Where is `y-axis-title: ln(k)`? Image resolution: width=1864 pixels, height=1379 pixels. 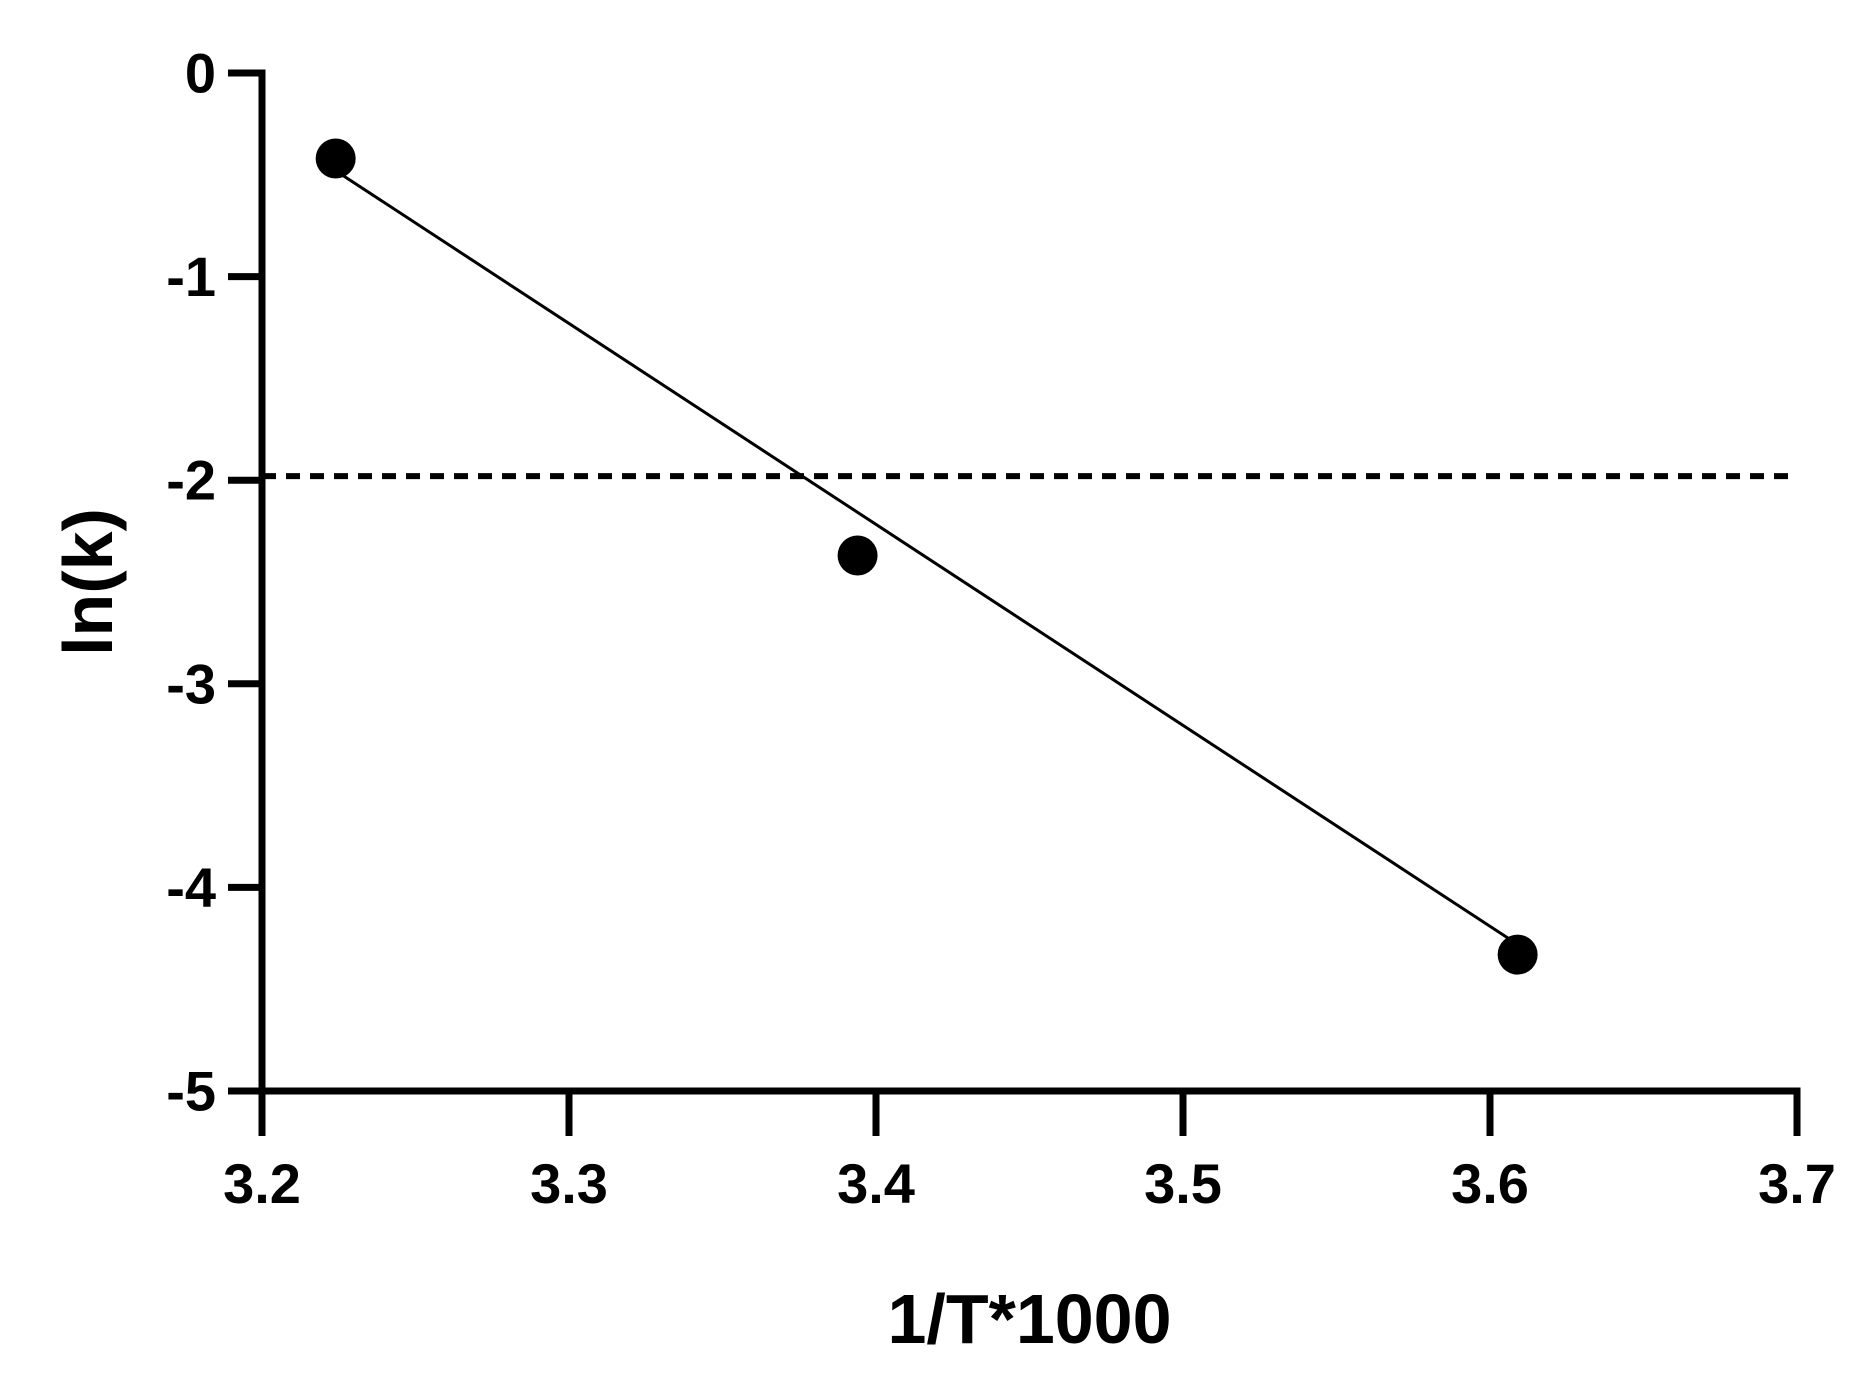 y-axis-title: ln(k) is located at coordinates (88, 582).